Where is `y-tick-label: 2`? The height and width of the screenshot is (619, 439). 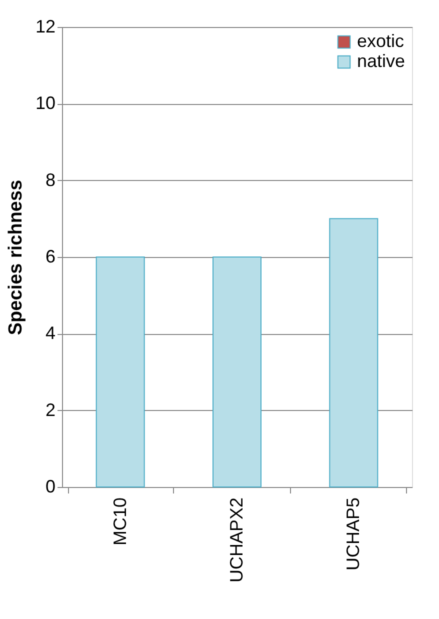
y-tick-label: 2 is located at coordinates (50, 410).